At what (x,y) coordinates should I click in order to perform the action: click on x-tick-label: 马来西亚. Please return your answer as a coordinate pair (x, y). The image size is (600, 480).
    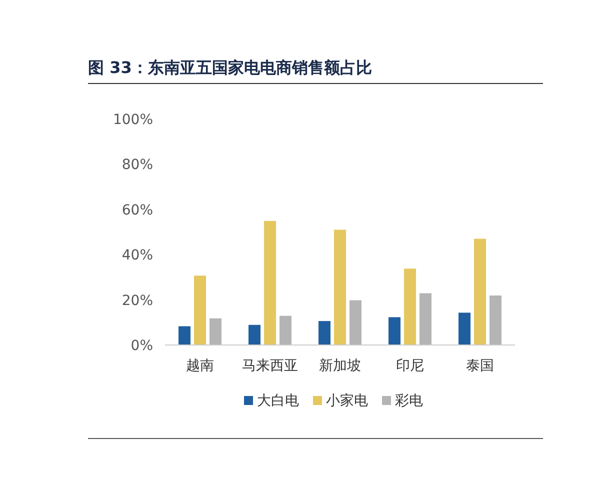
    Looking at the image, I should click on (270, 366).